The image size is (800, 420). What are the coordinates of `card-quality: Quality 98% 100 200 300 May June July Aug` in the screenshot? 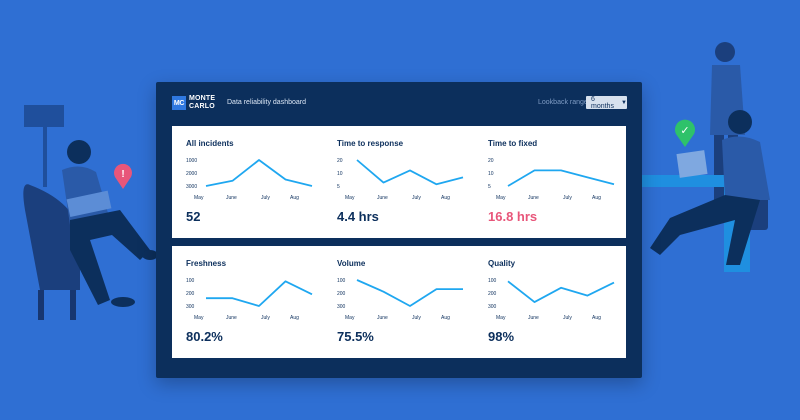 It's located at (549, 302).